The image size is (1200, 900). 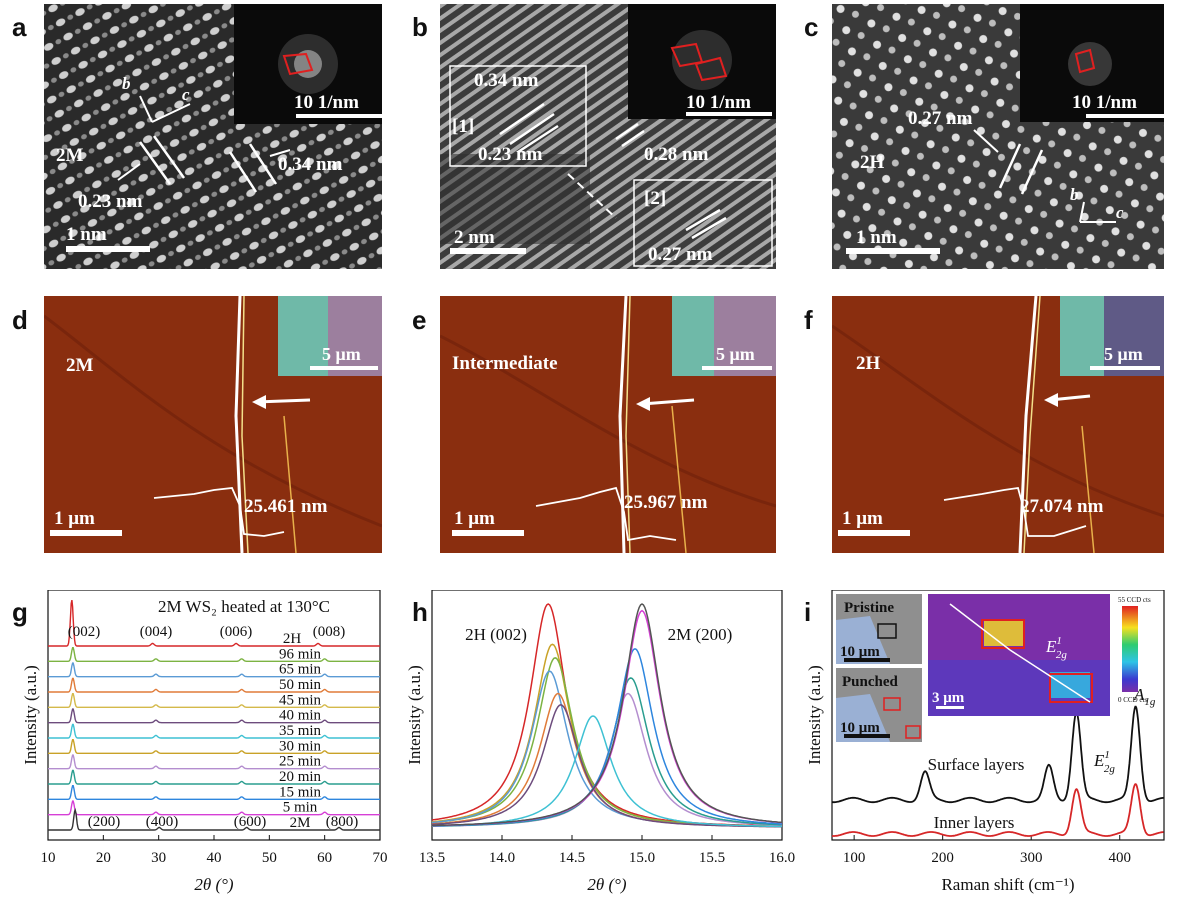 I want to click on scalebar-e: 1 μm, so click(x=474, y=518).